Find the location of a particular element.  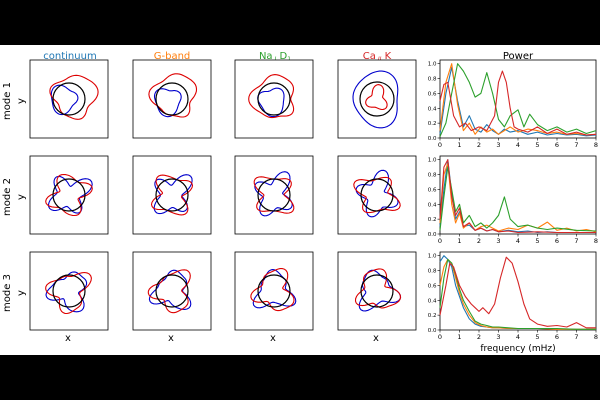

column-title-ca-k: Ca II K is located at coordinates (377, 57).